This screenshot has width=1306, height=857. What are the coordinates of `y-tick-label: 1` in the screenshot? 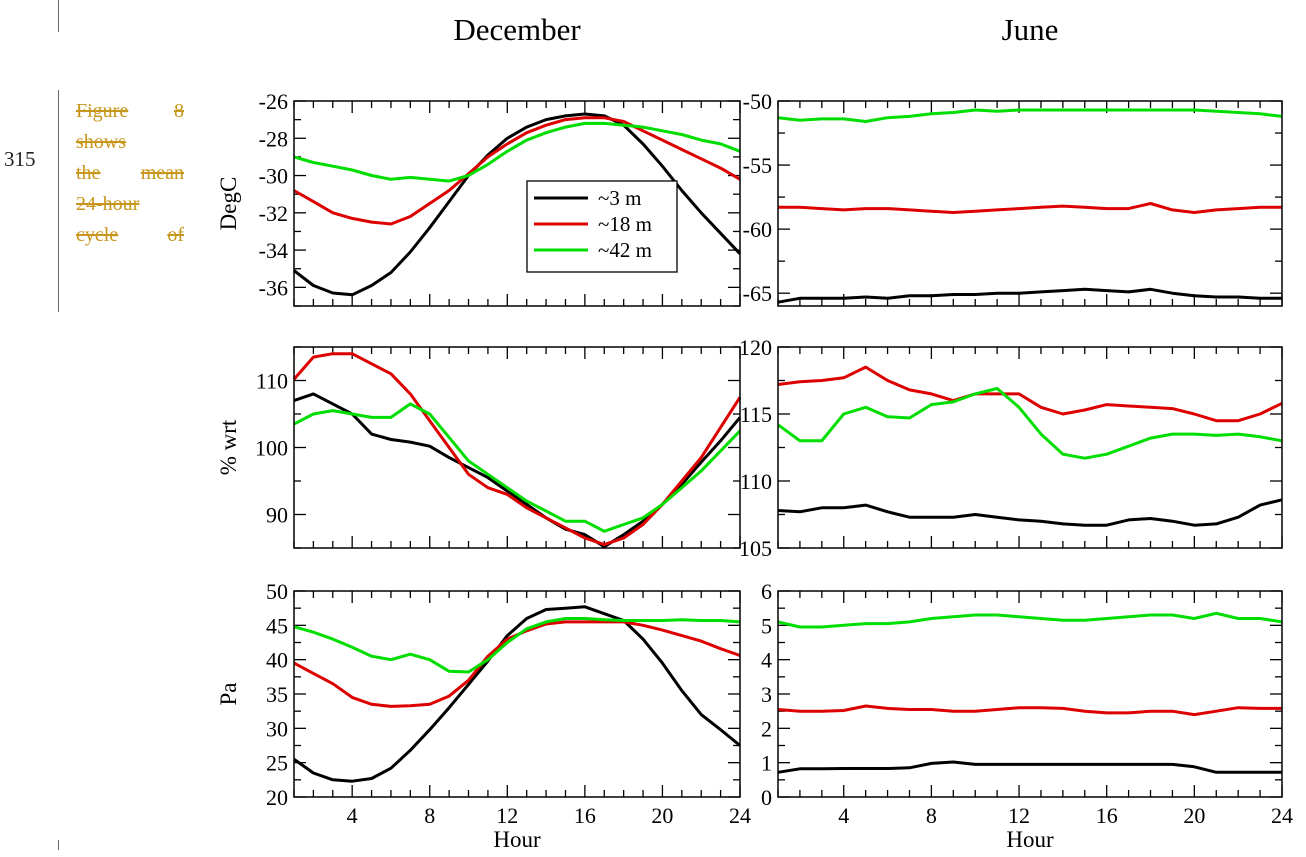 It's located at (766, 763).